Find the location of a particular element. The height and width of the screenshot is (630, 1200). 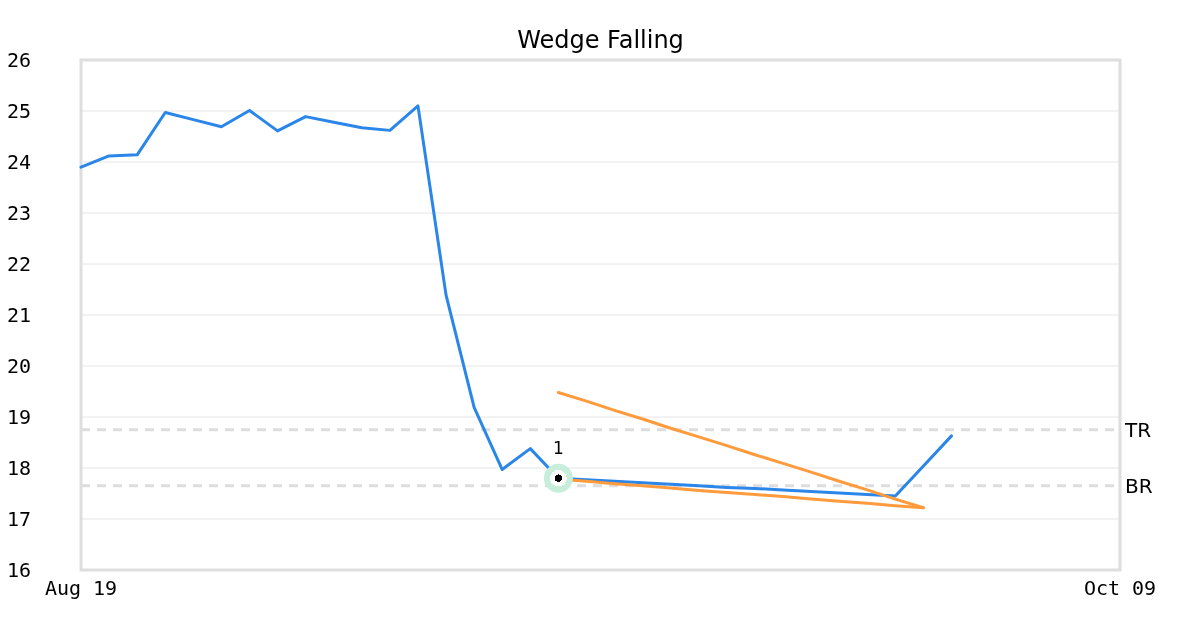

y-tick-label: 20 is located at coordinates (18, 366).